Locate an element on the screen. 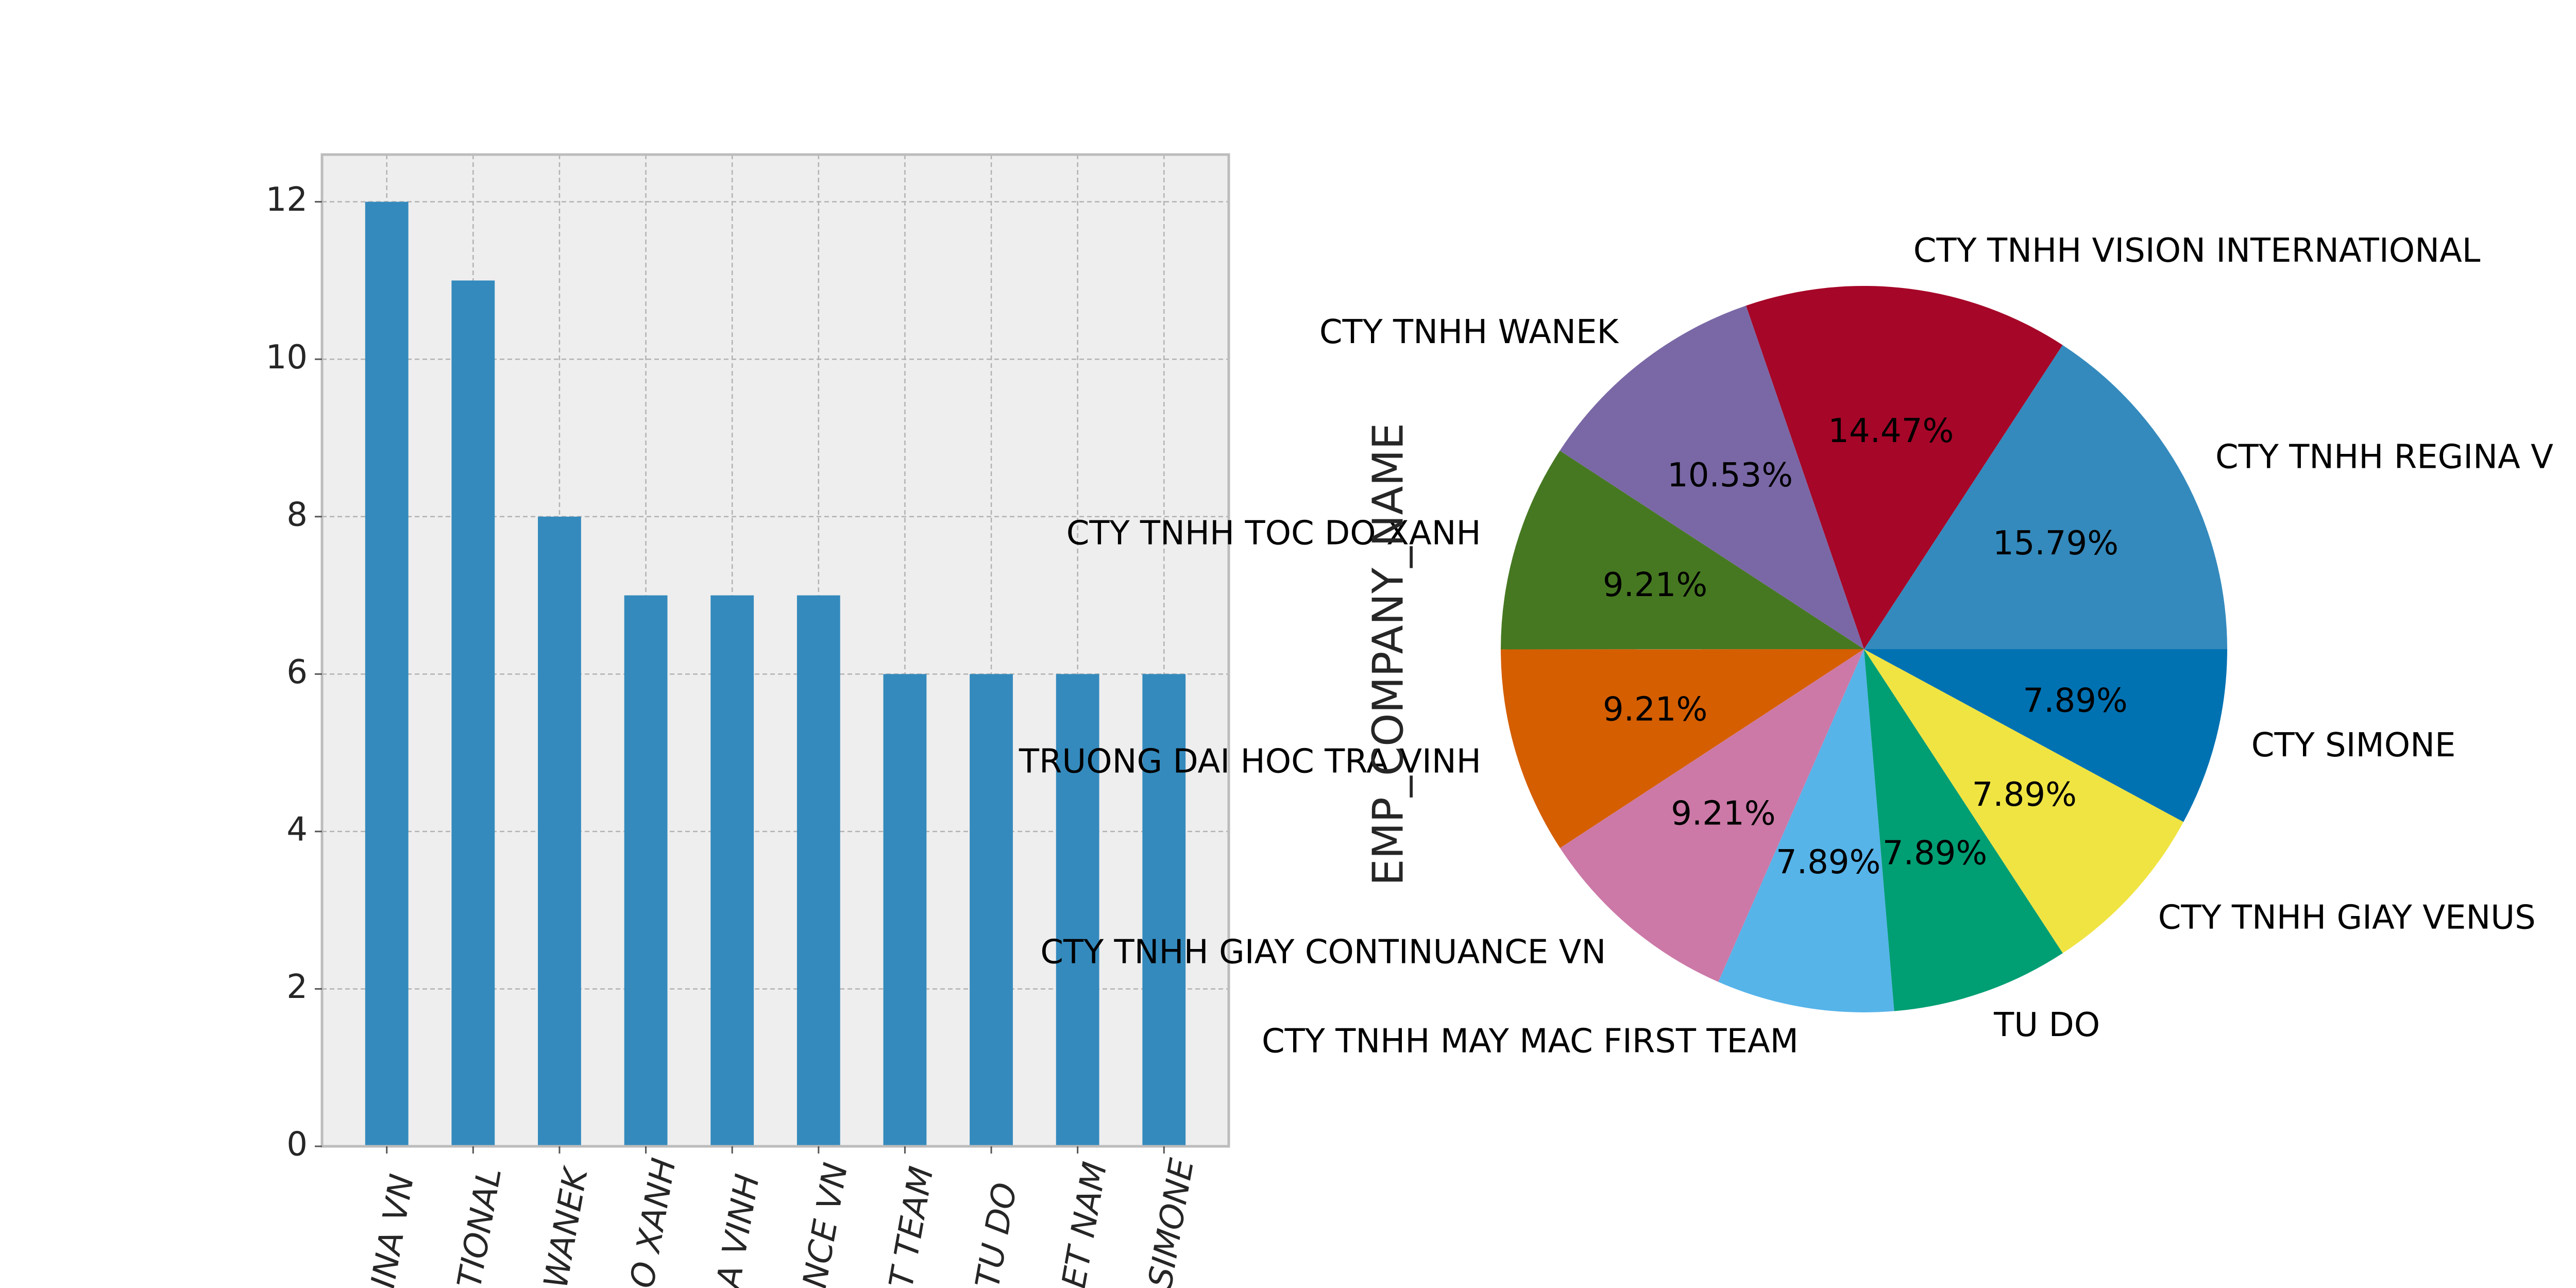  pie-slice-cty-tnhh-giay-venus-viet-nam is located at coordinates (2024, 801).